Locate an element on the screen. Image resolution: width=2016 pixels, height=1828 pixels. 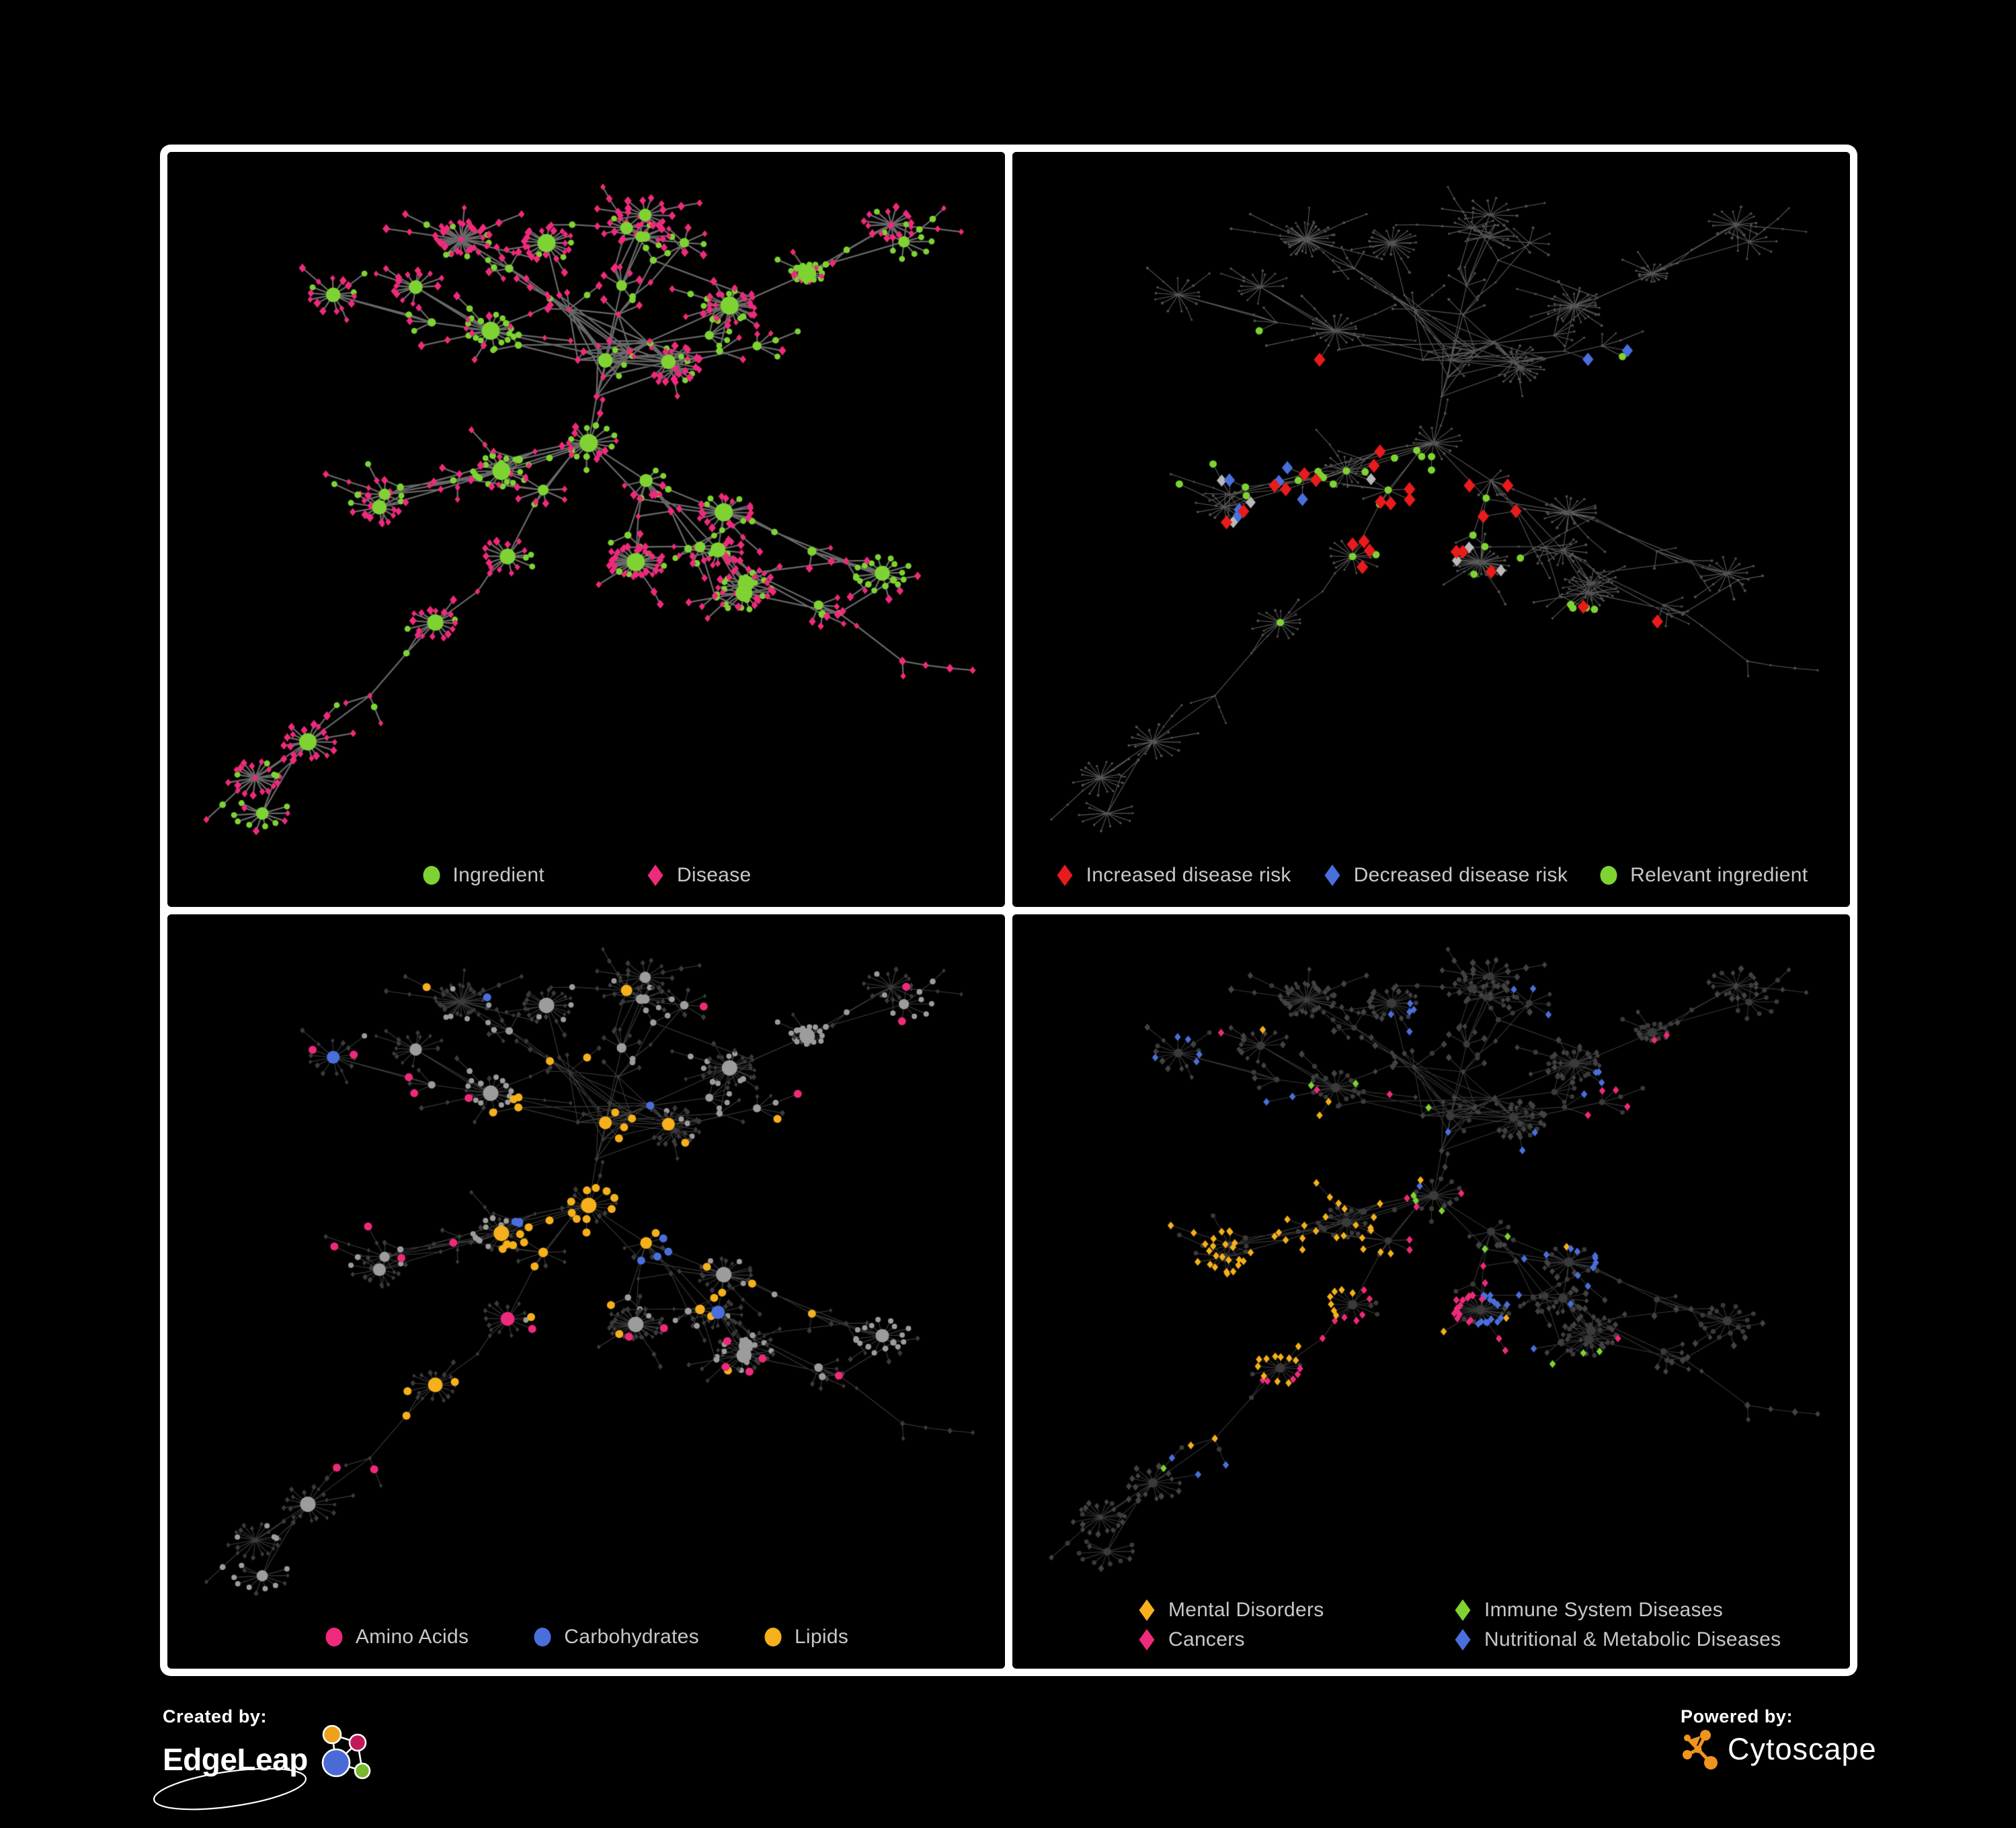
edgeleap-credit: Created by: EdgeLeap is located at coordinates (277, 1748).